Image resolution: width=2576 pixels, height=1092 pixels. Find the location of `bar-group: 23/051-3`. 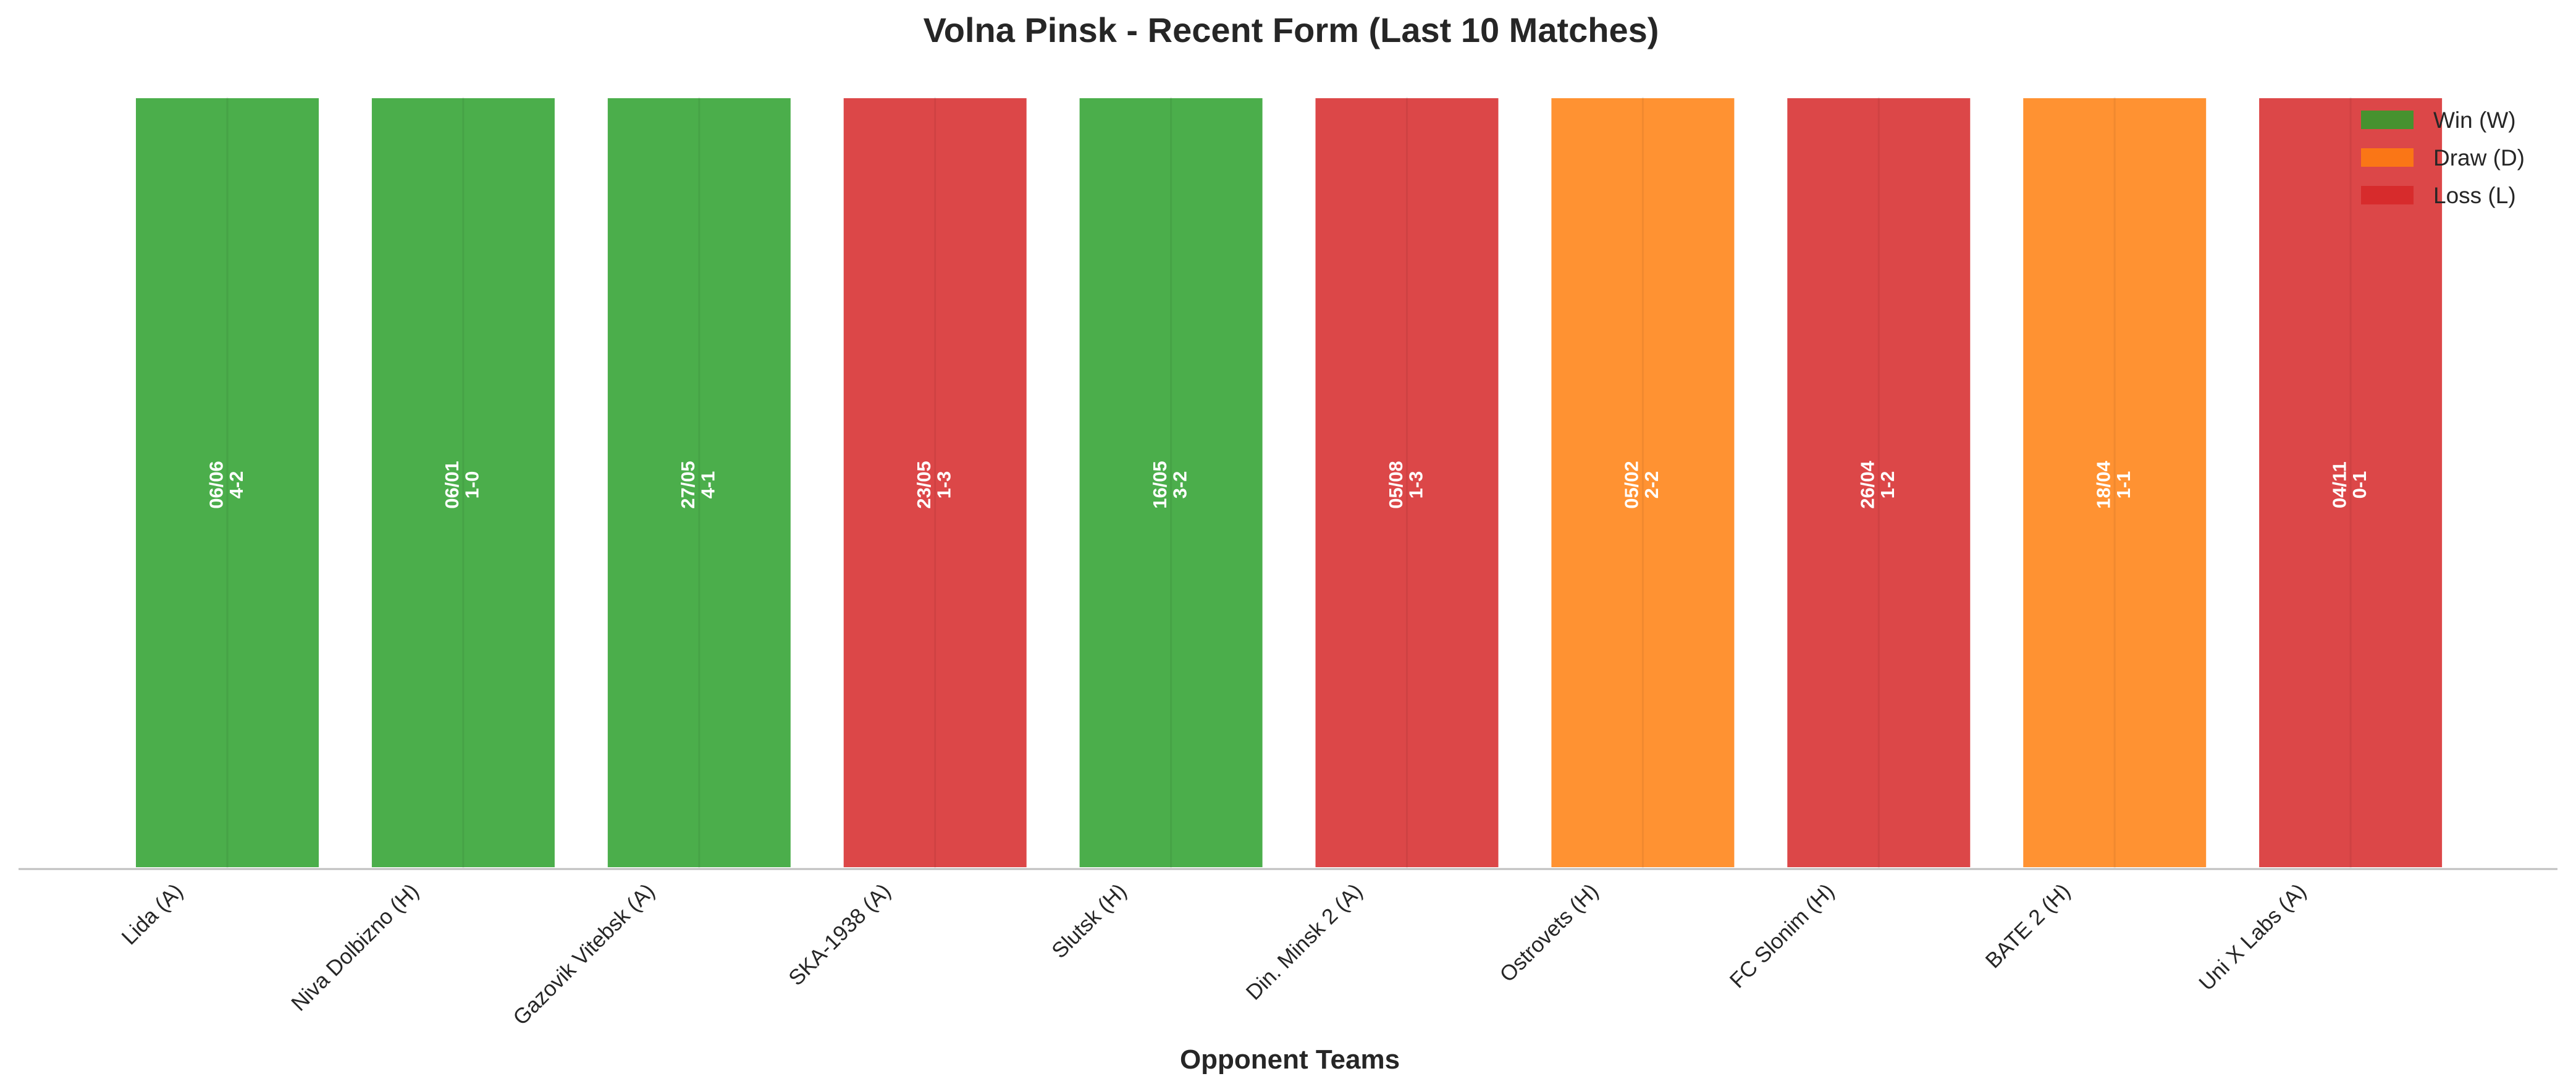

bar-group: 23/051-3 is located at coordinates (935, 483).